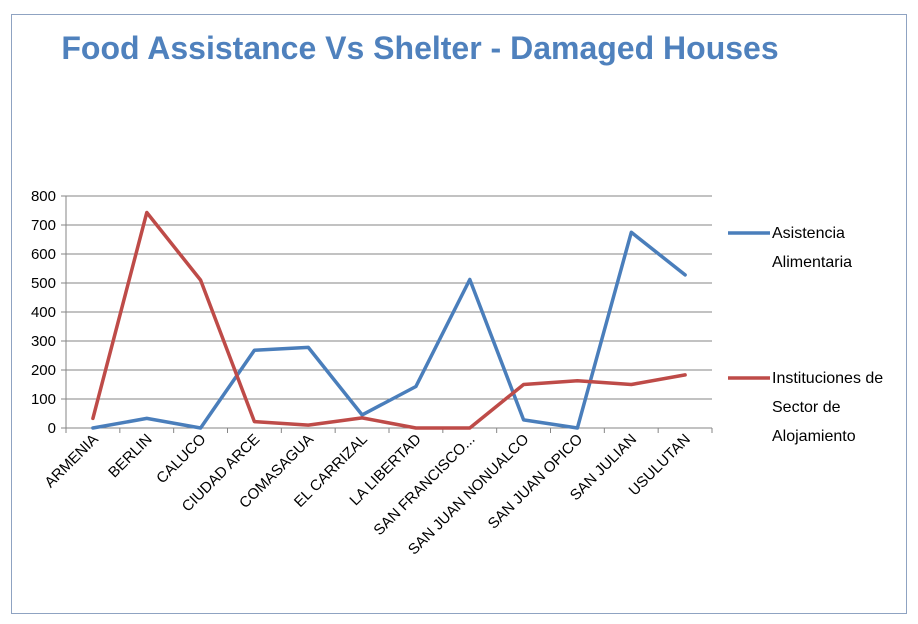 The image size is (918, 624). What do you see at coordinates (52, 428) in the screenshot?
I see `y-tick-label: 0` at bounding box center [52, 428].